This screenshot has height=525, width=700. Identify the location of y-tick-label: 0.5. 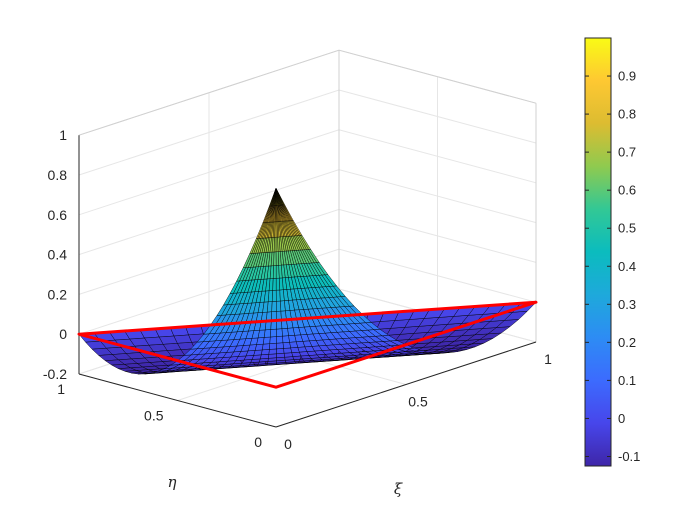
(154, 416).